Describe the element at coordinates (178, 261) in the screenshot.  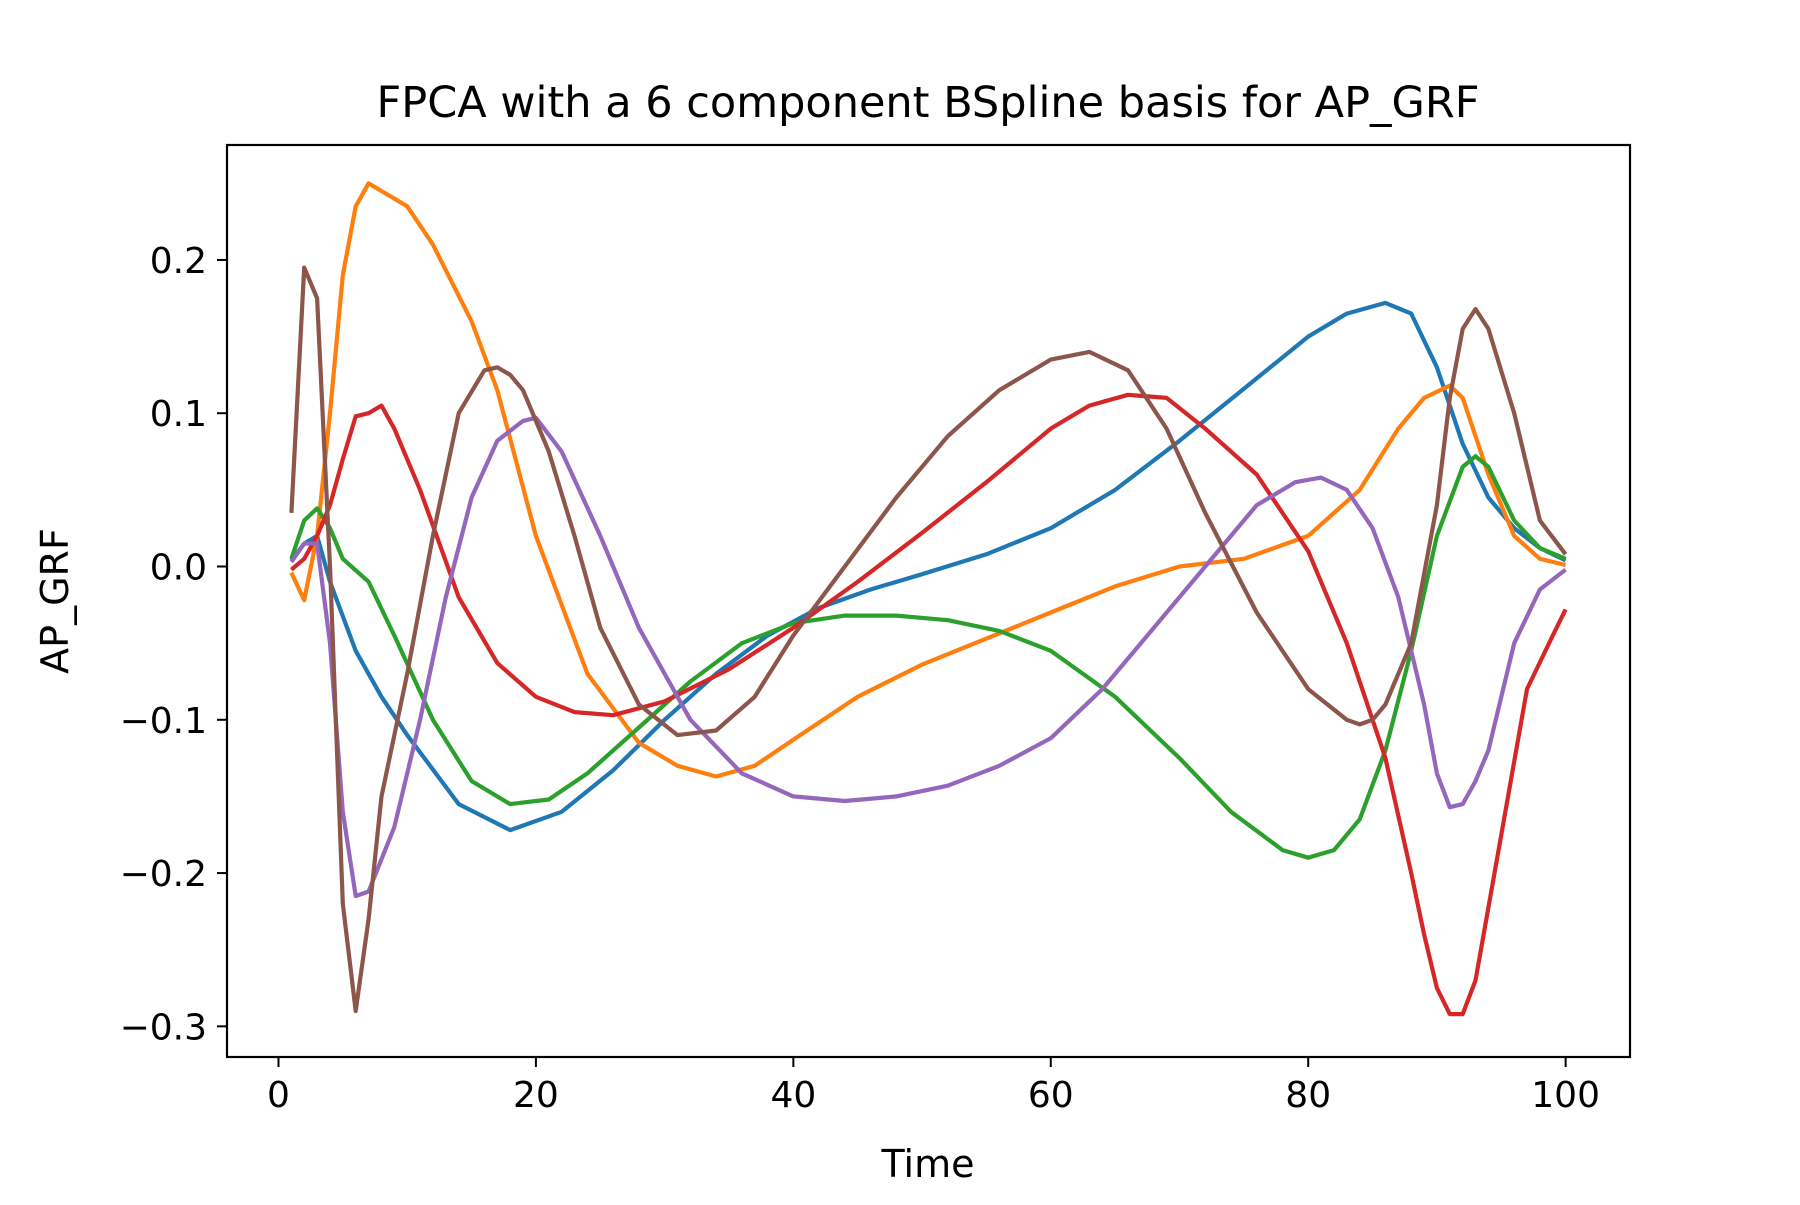
I see `y-tick-label: 0.2` at that location.